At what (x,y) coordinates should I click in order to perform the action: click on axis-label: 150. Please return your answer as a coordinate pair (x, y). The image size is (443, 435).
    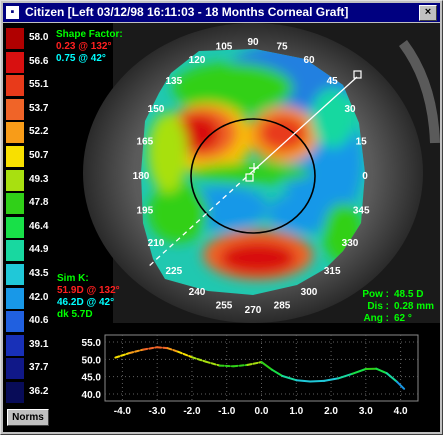
    Looking at the image, I should click on (156, 109).